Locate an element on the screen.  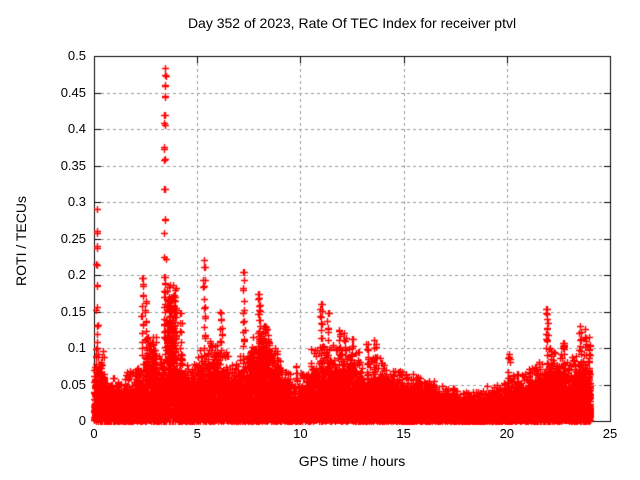
y-tick-label: 0 is located at coordinates (82, 420).